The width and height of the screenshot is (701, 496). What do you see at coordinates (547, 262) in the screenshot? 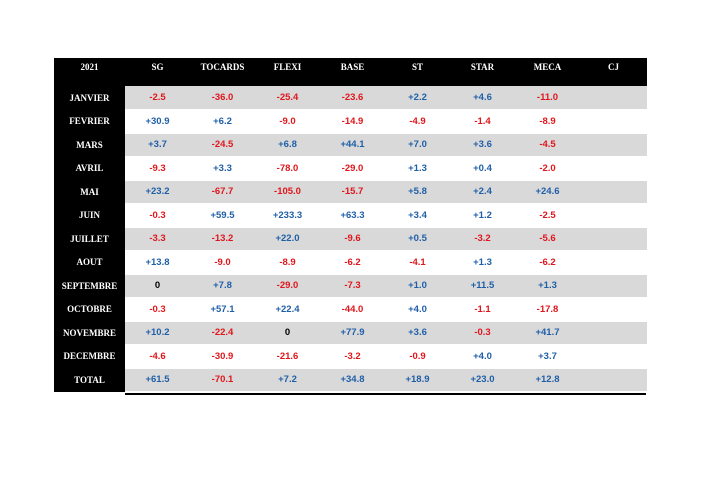
I see `cell-meca: -6.2` at bounding box center [547, 262].